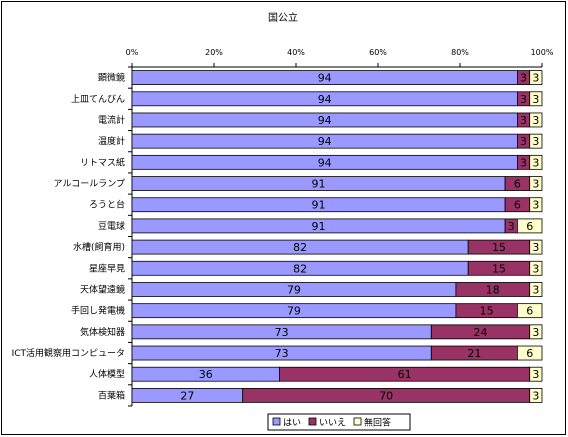 This screenshot has height=437, width=568. I want to click on legend-box, so click(339, 422).